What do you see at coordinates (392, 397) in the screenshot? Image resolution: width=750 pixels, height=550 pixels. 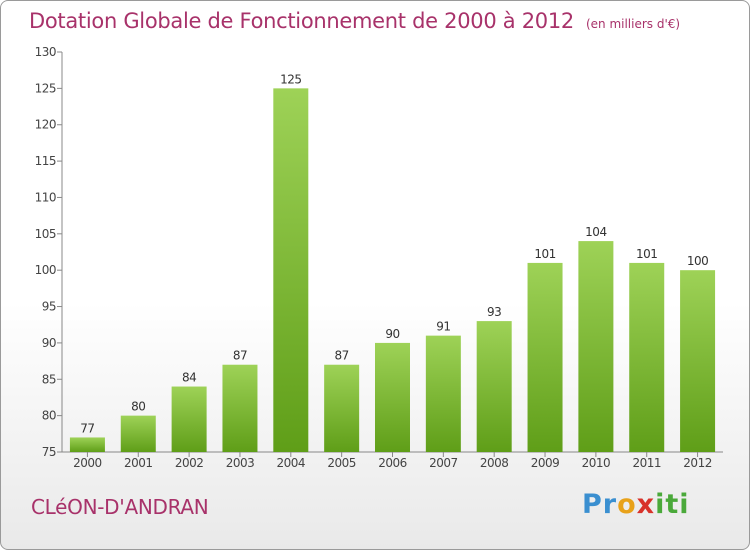 I see `bar-2006` at bounding box center [392, 397].